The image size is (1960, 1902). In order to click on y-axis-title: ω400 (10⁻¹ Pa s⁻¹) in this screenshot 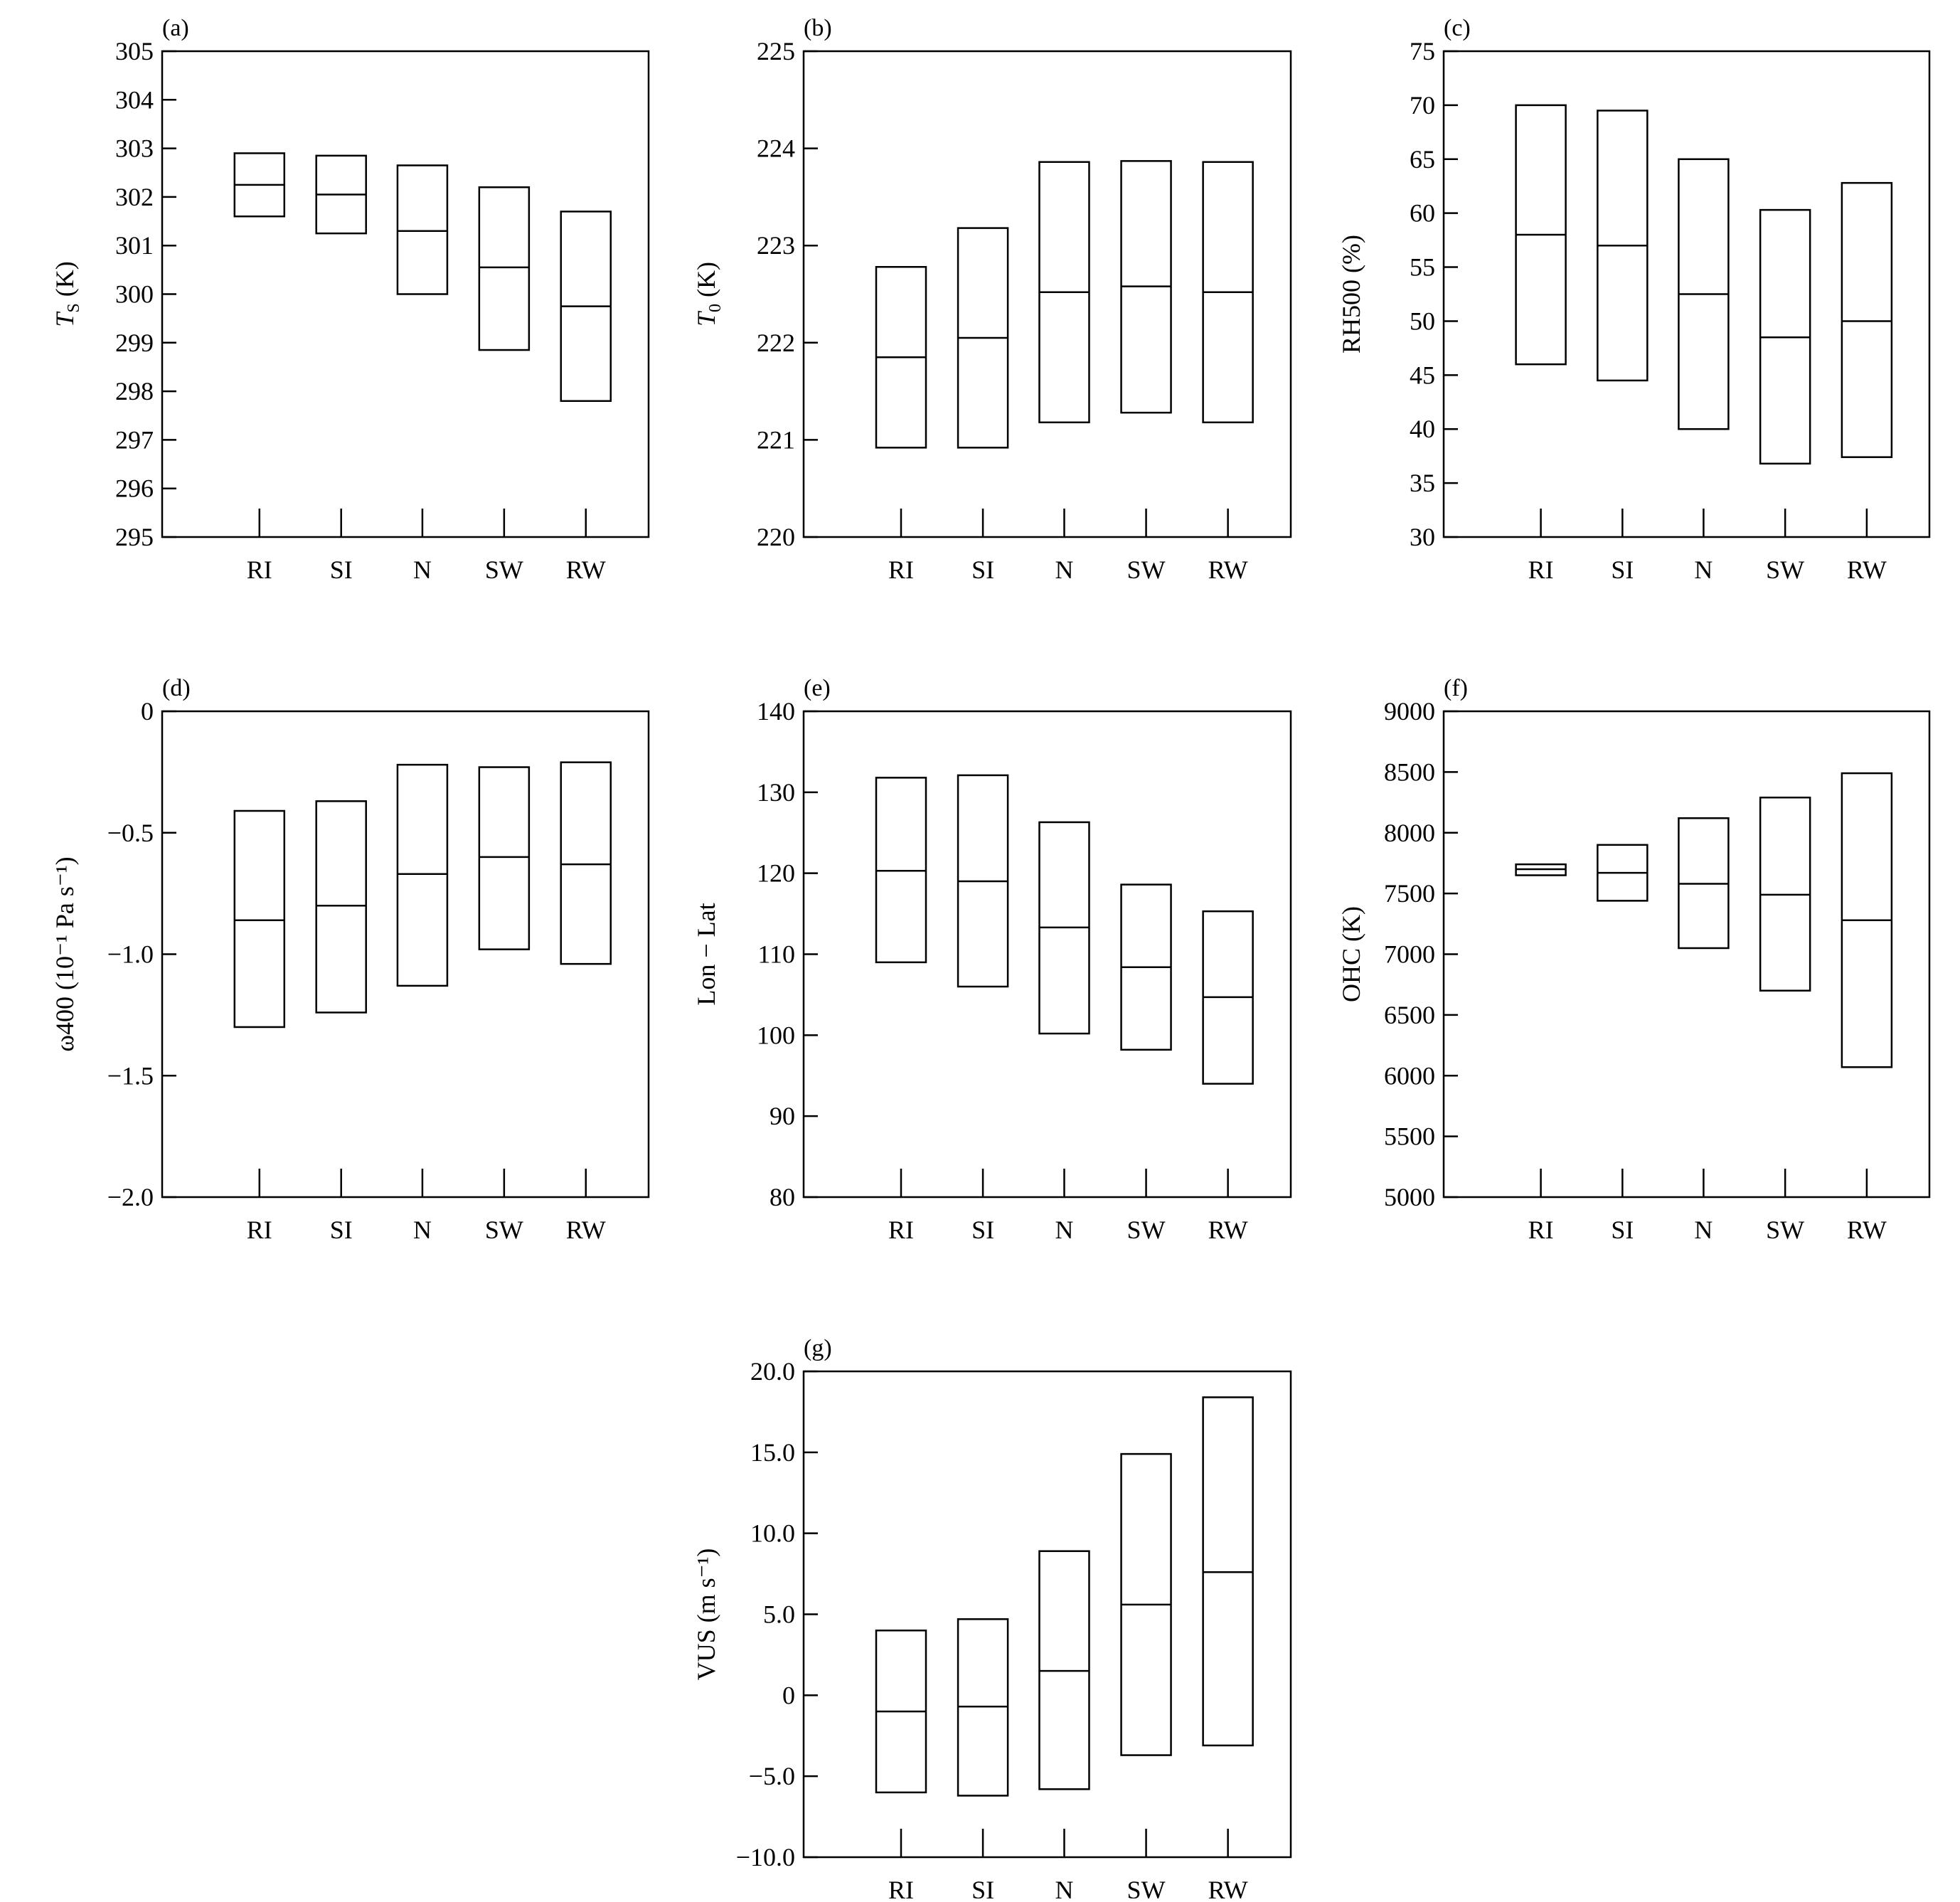, I will do `click(64, 953)`.